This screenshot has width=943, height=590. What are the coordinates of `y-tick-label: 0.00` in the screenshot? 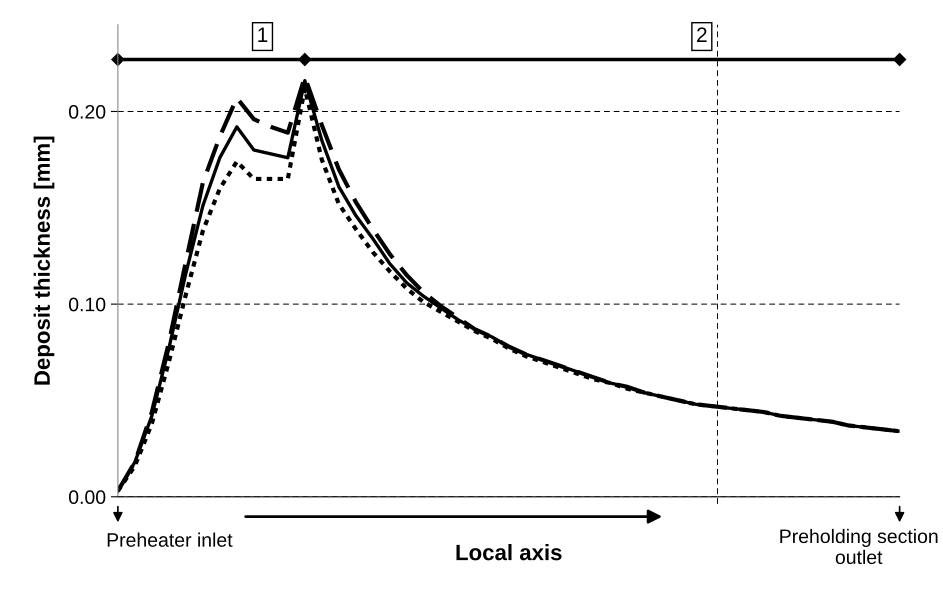 It's located at (87, 497).